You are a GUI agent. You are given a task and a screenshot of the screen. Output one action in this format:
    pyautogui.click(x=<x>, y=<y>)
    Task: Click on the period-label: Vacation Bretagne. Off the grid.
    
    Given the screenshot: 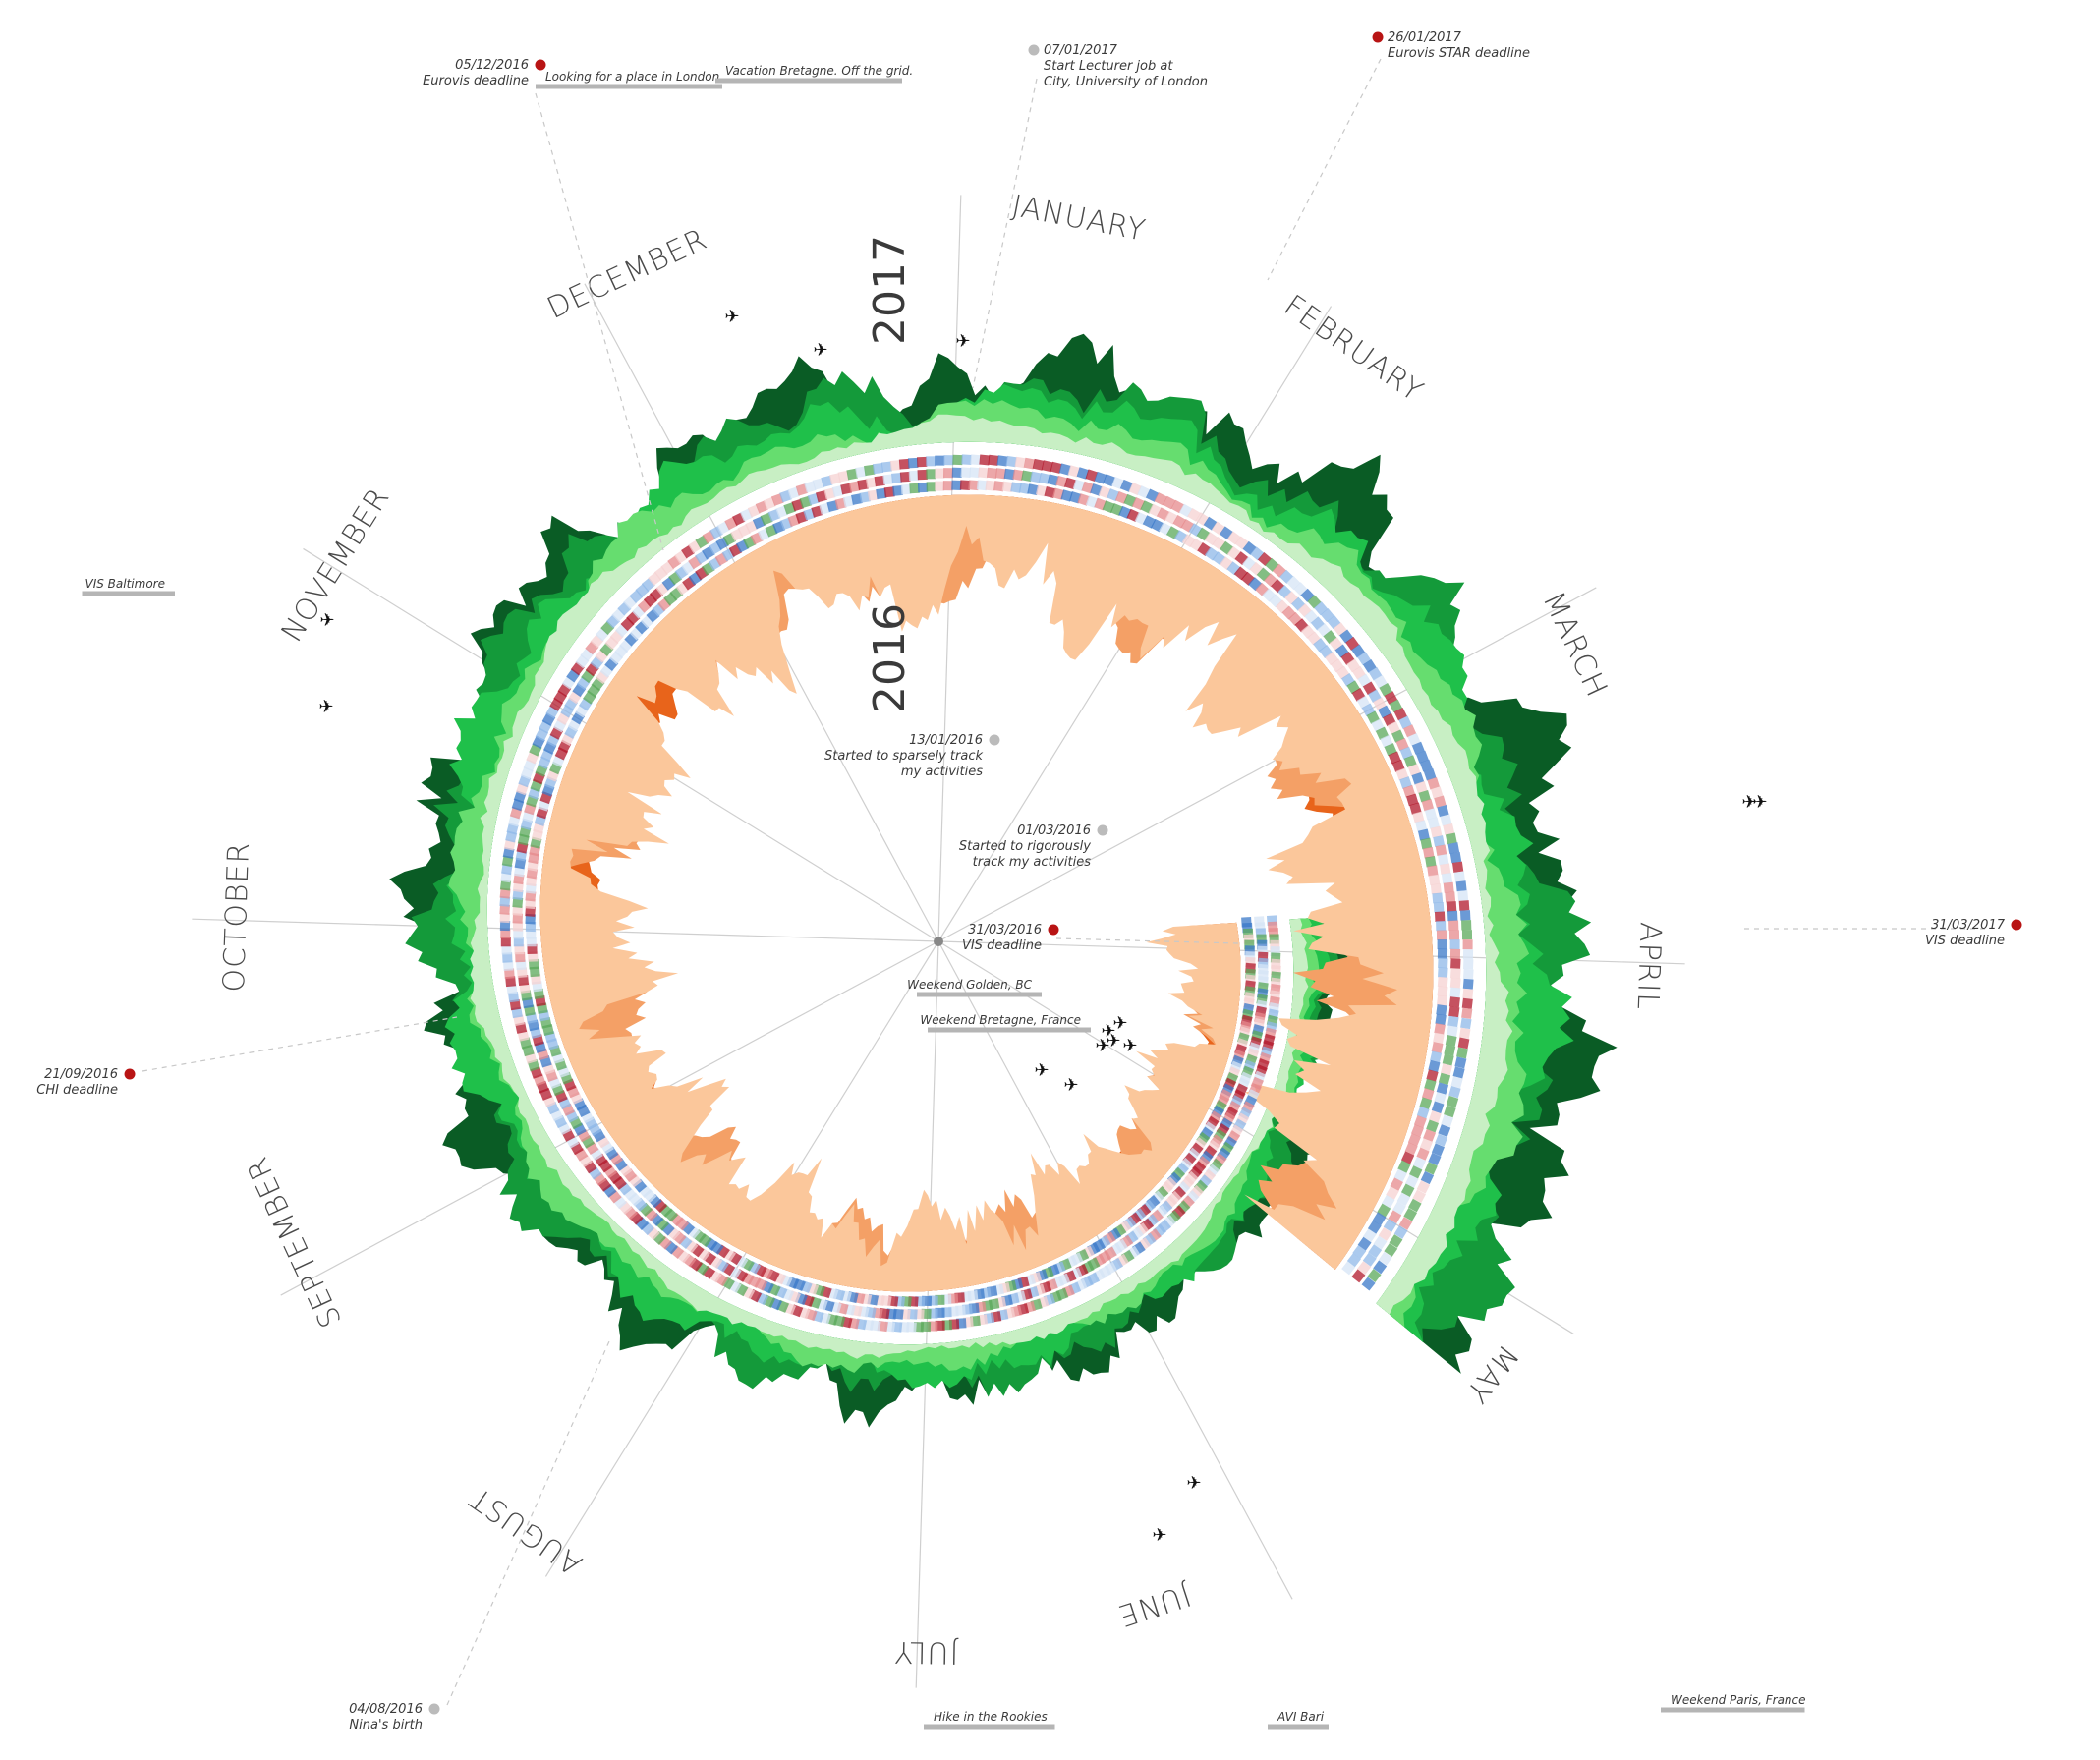 What is the action you would take?
    pyautogui.click(x=819, y=71)
    